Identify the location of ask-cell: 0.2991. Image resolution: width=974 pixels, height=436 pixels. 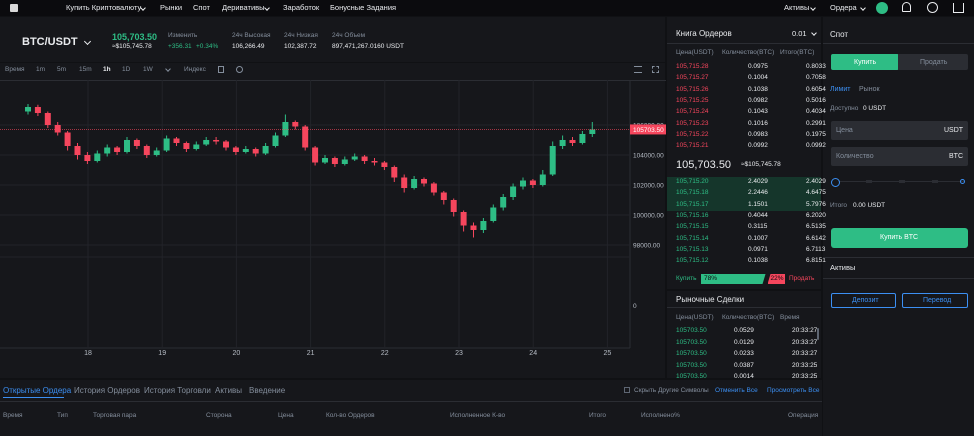
(816, 123).